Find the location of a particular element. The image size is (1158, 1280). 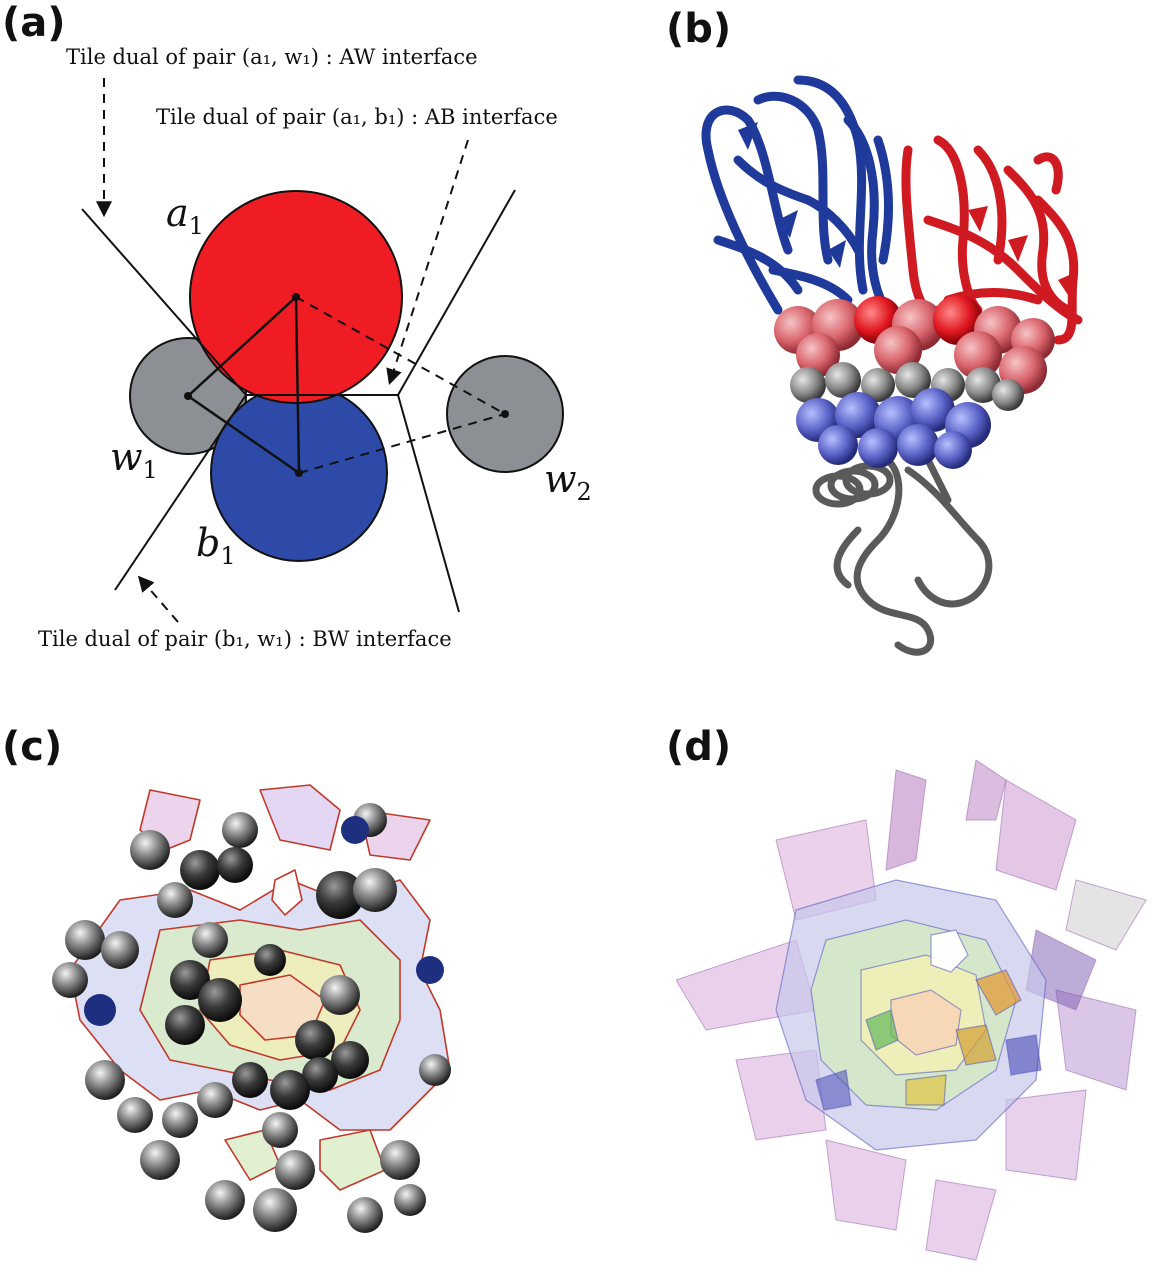

arrow-bw is located at coordinates (158, 599).